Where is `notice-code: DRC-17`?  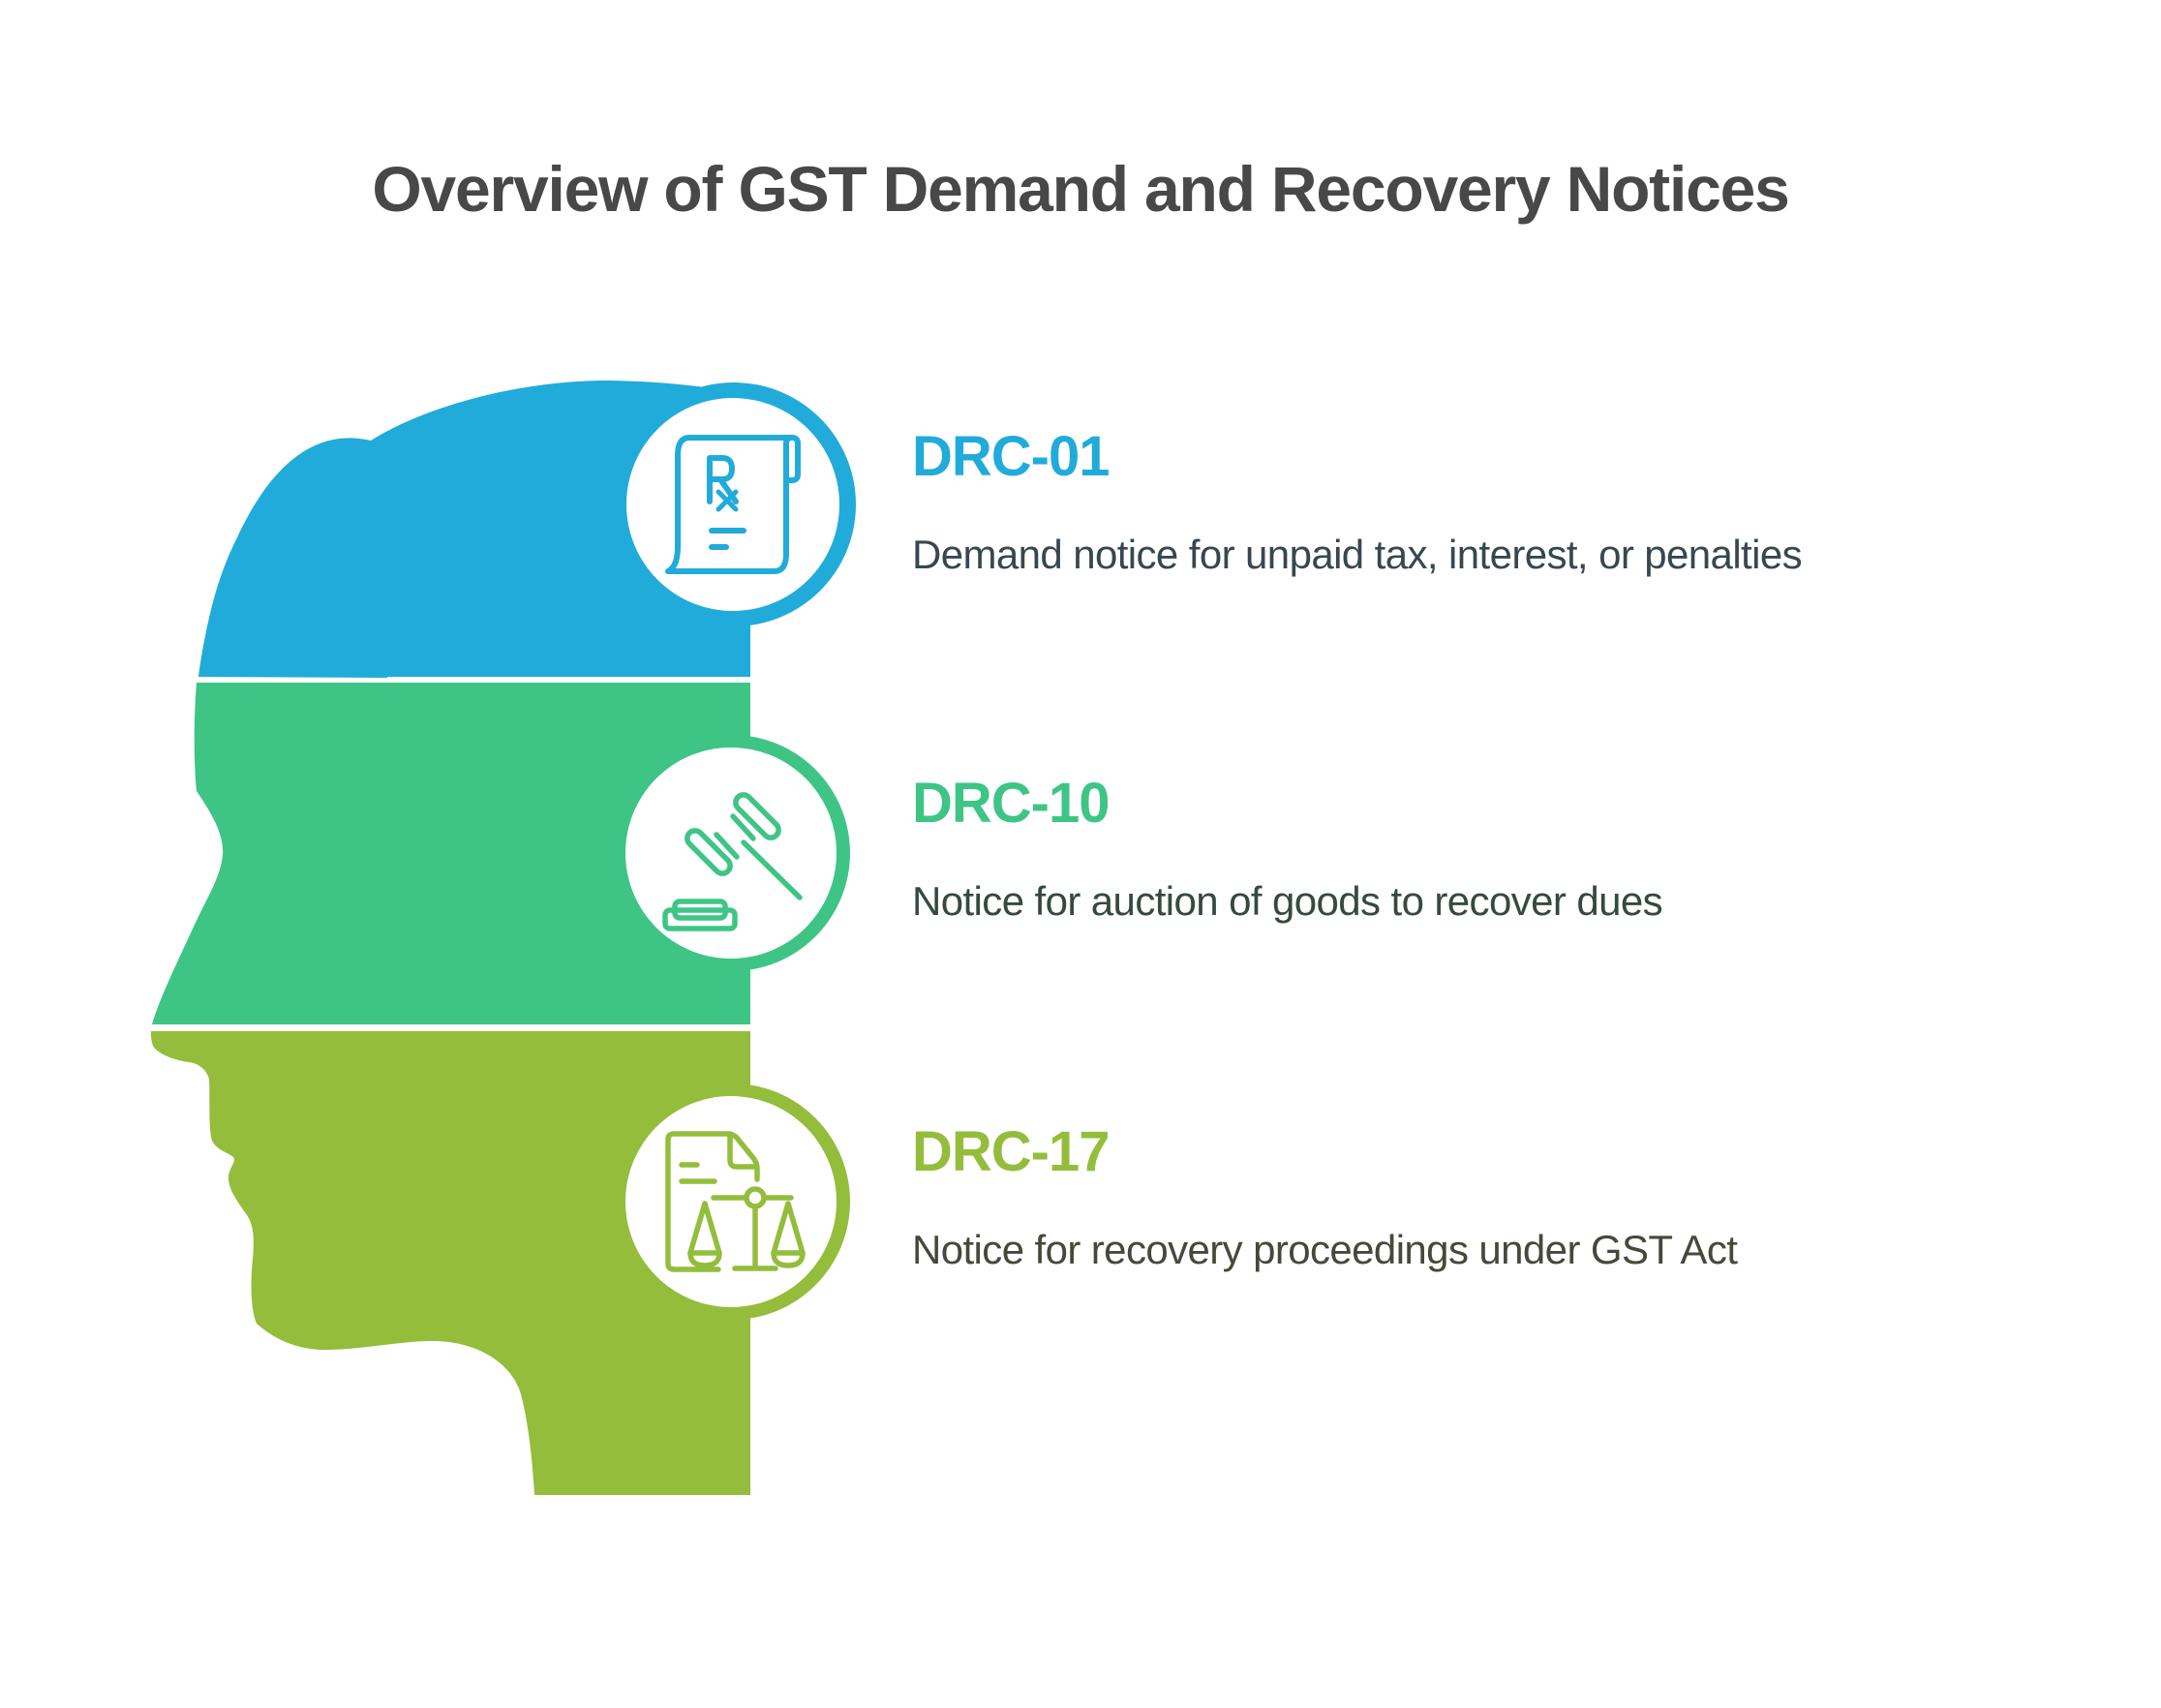 notice-code: DRC-17 is located at coordinates (1011, 1151).